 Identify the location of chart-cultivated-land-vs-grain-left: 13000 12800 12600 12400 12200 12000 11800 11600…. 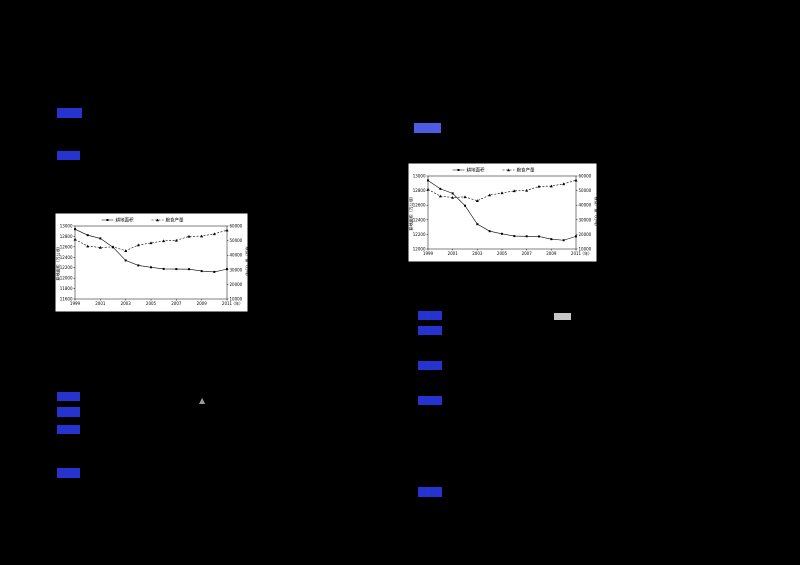
(151, 262).